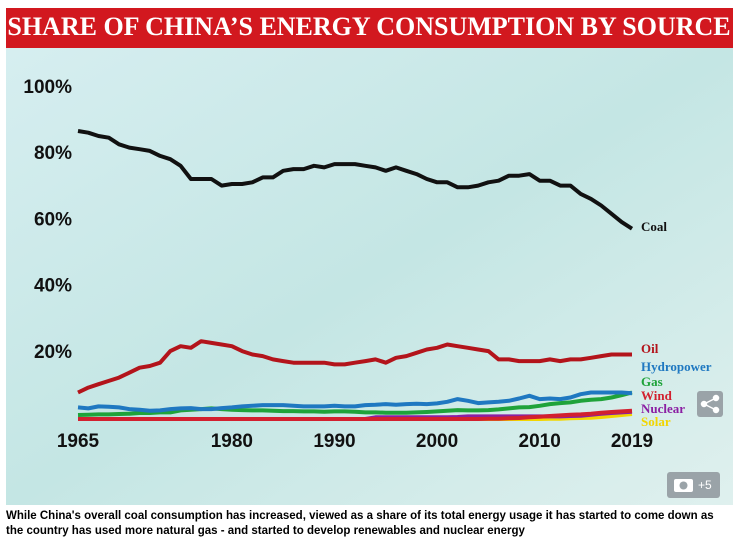 The image size is (738, 546). What do you see at coordinates (632, 441) in the screenshot?
I see `x-tick-label: 2019` at bounding box center [632, 441].